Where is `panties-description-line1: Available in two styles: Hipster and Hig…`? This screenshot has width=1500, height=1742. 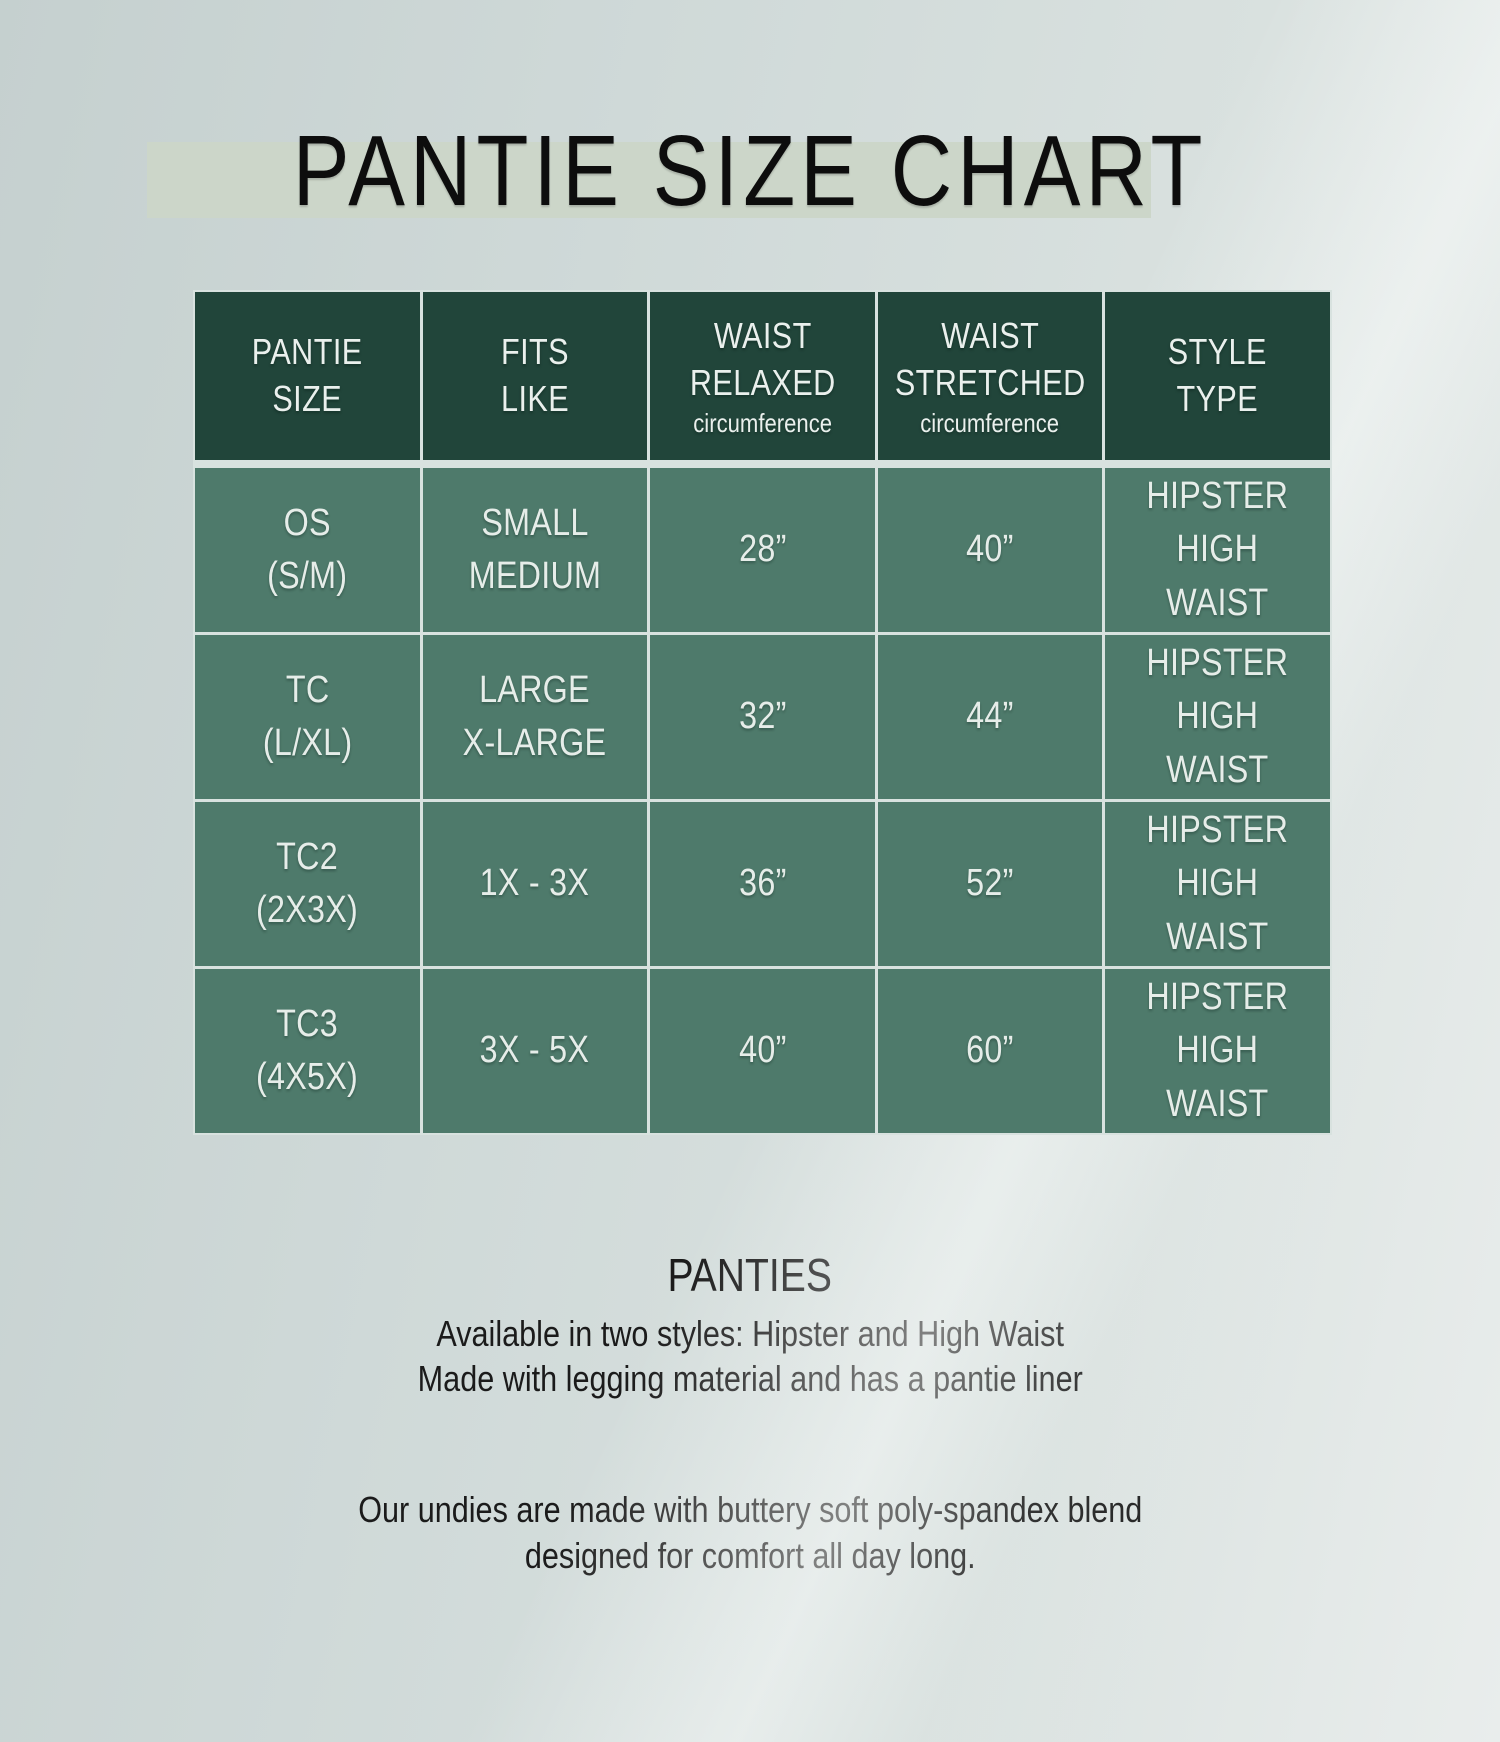
panties-description-line1: Available in two styles: Hipster and Hig… is located at coordinates (750, 1334).